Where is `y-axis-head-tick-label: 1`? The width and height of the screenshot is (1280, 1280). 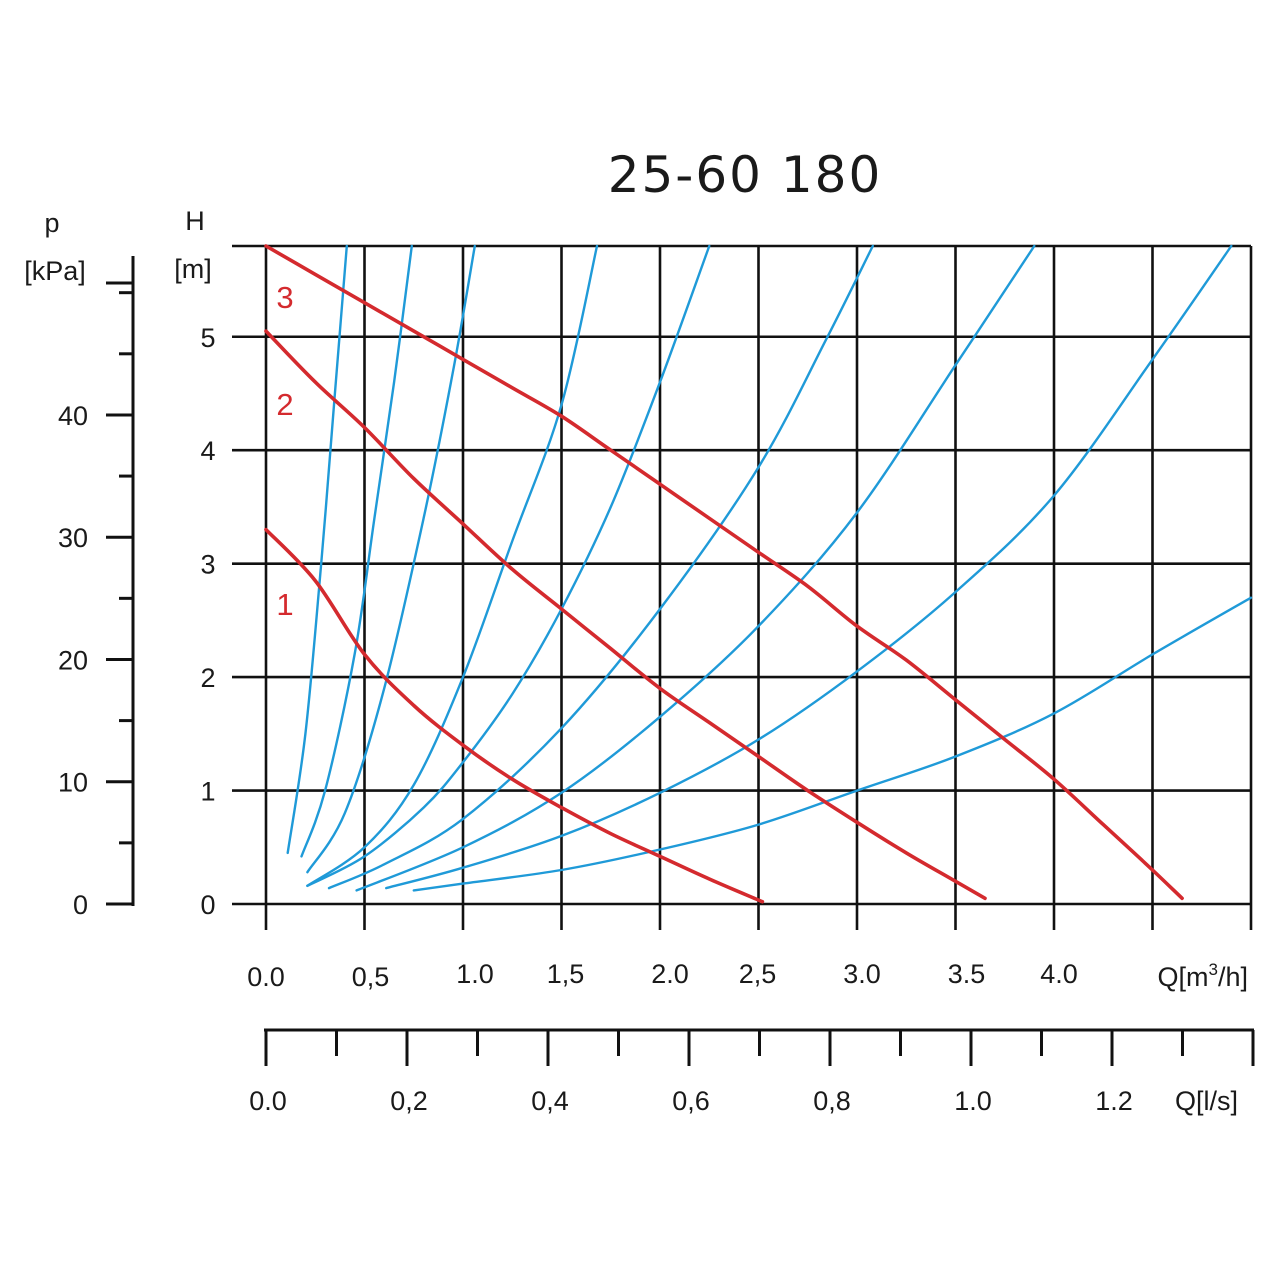 y-axis-head-tick-label: 1 is located at coordinates (207, 792).